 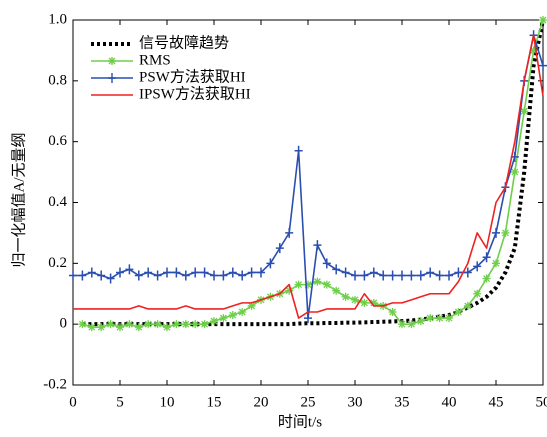 What do you see at coordinates (57, 19) in the screenshot?
I see `y-tick-label: 1.0` at bounding box center [57, 19].